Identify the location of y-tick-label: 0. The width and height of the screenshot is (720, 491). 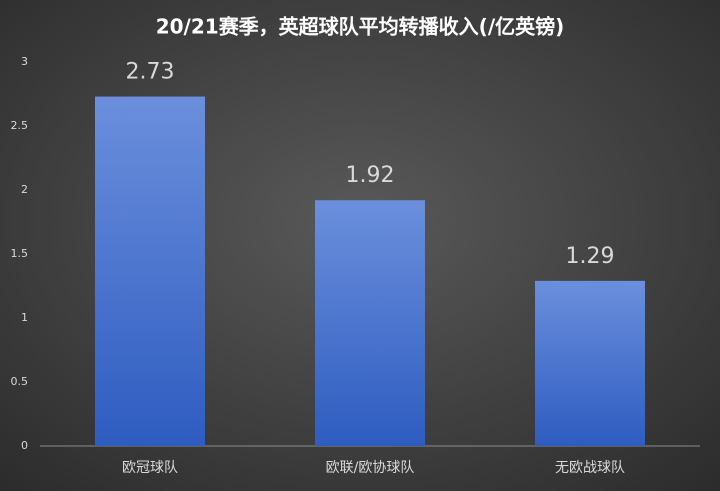
(24, 445).